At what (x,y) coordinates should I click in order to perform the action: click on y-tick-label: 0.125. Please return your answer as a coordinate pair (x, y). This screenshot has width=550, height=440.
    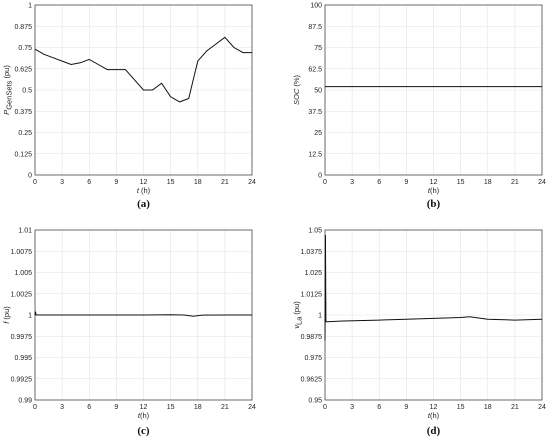
    Looking at the image, I should click on (23, 154).